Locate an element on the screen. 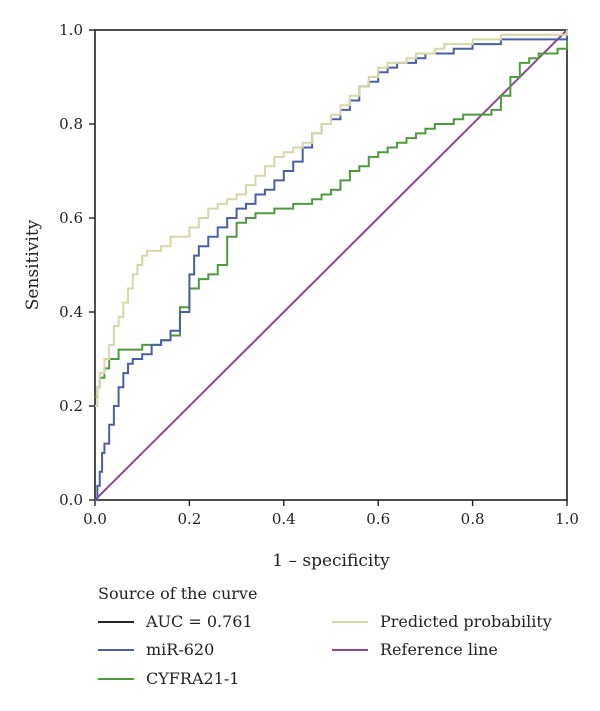  legend-label: CYFRA21-1 is located at coordinates (192, 678).